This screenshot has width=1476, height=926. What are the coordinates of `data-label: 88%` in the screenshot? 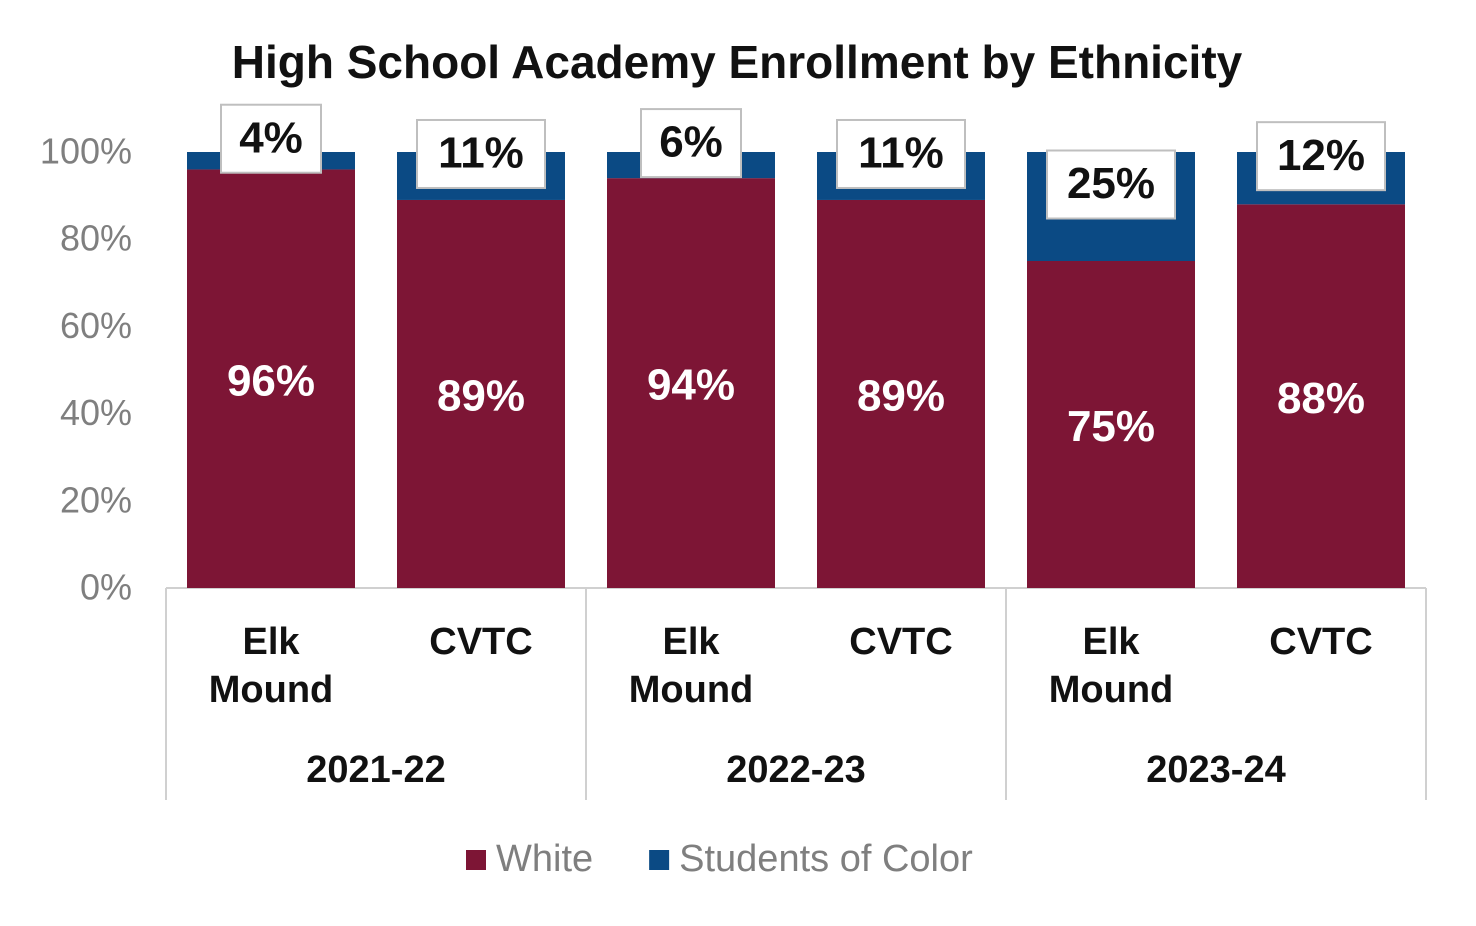 It's located at (1321, 398).